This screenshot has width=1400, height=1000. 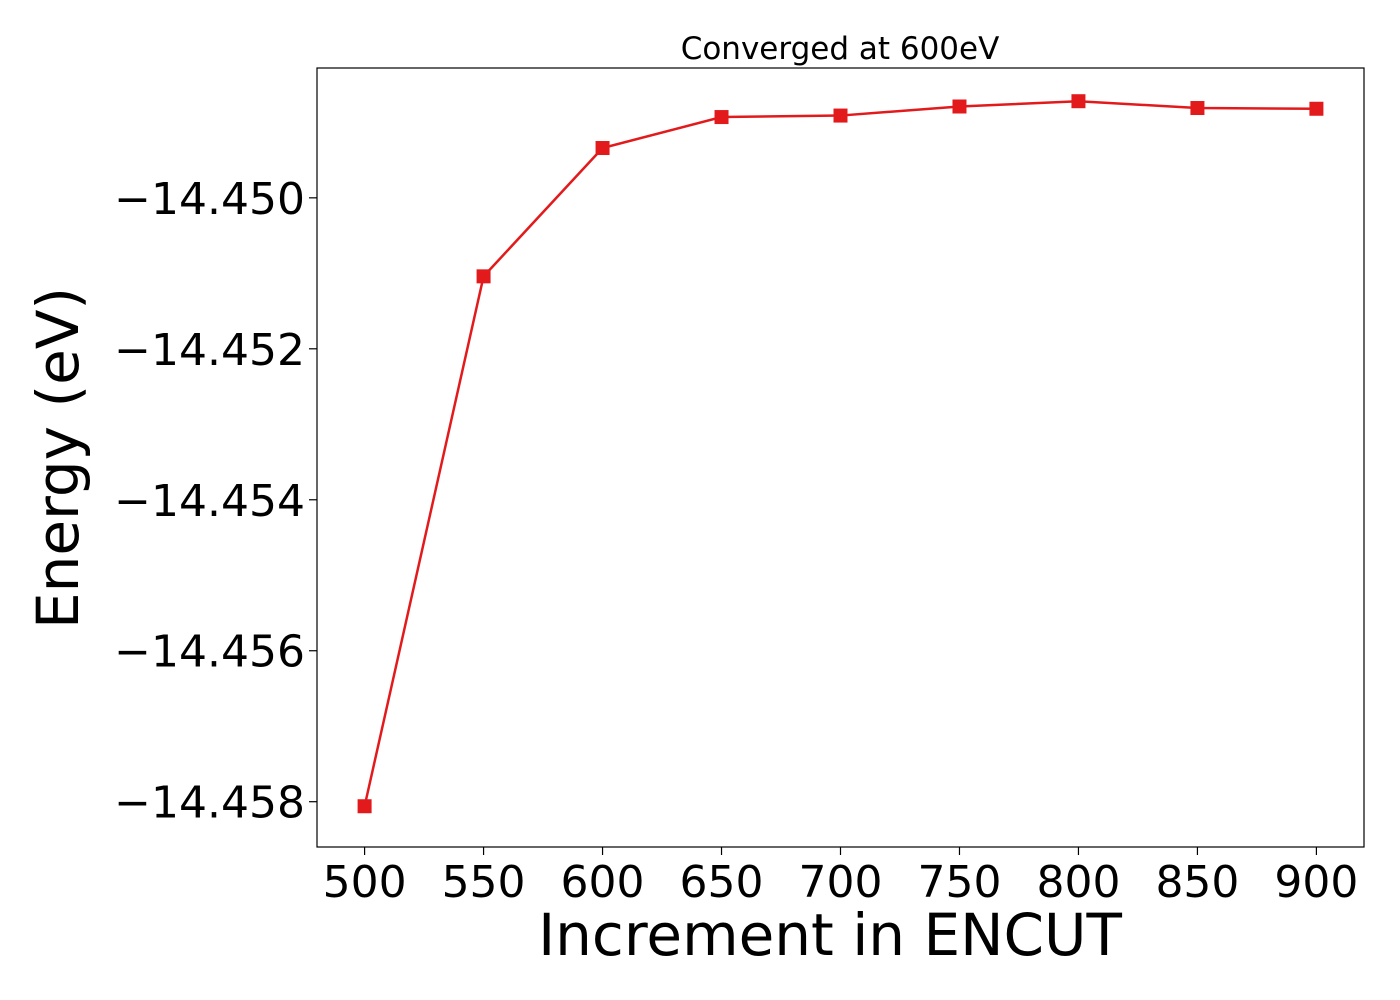 I want to click on x-tick-label: 650, so click(x=722, y=882).